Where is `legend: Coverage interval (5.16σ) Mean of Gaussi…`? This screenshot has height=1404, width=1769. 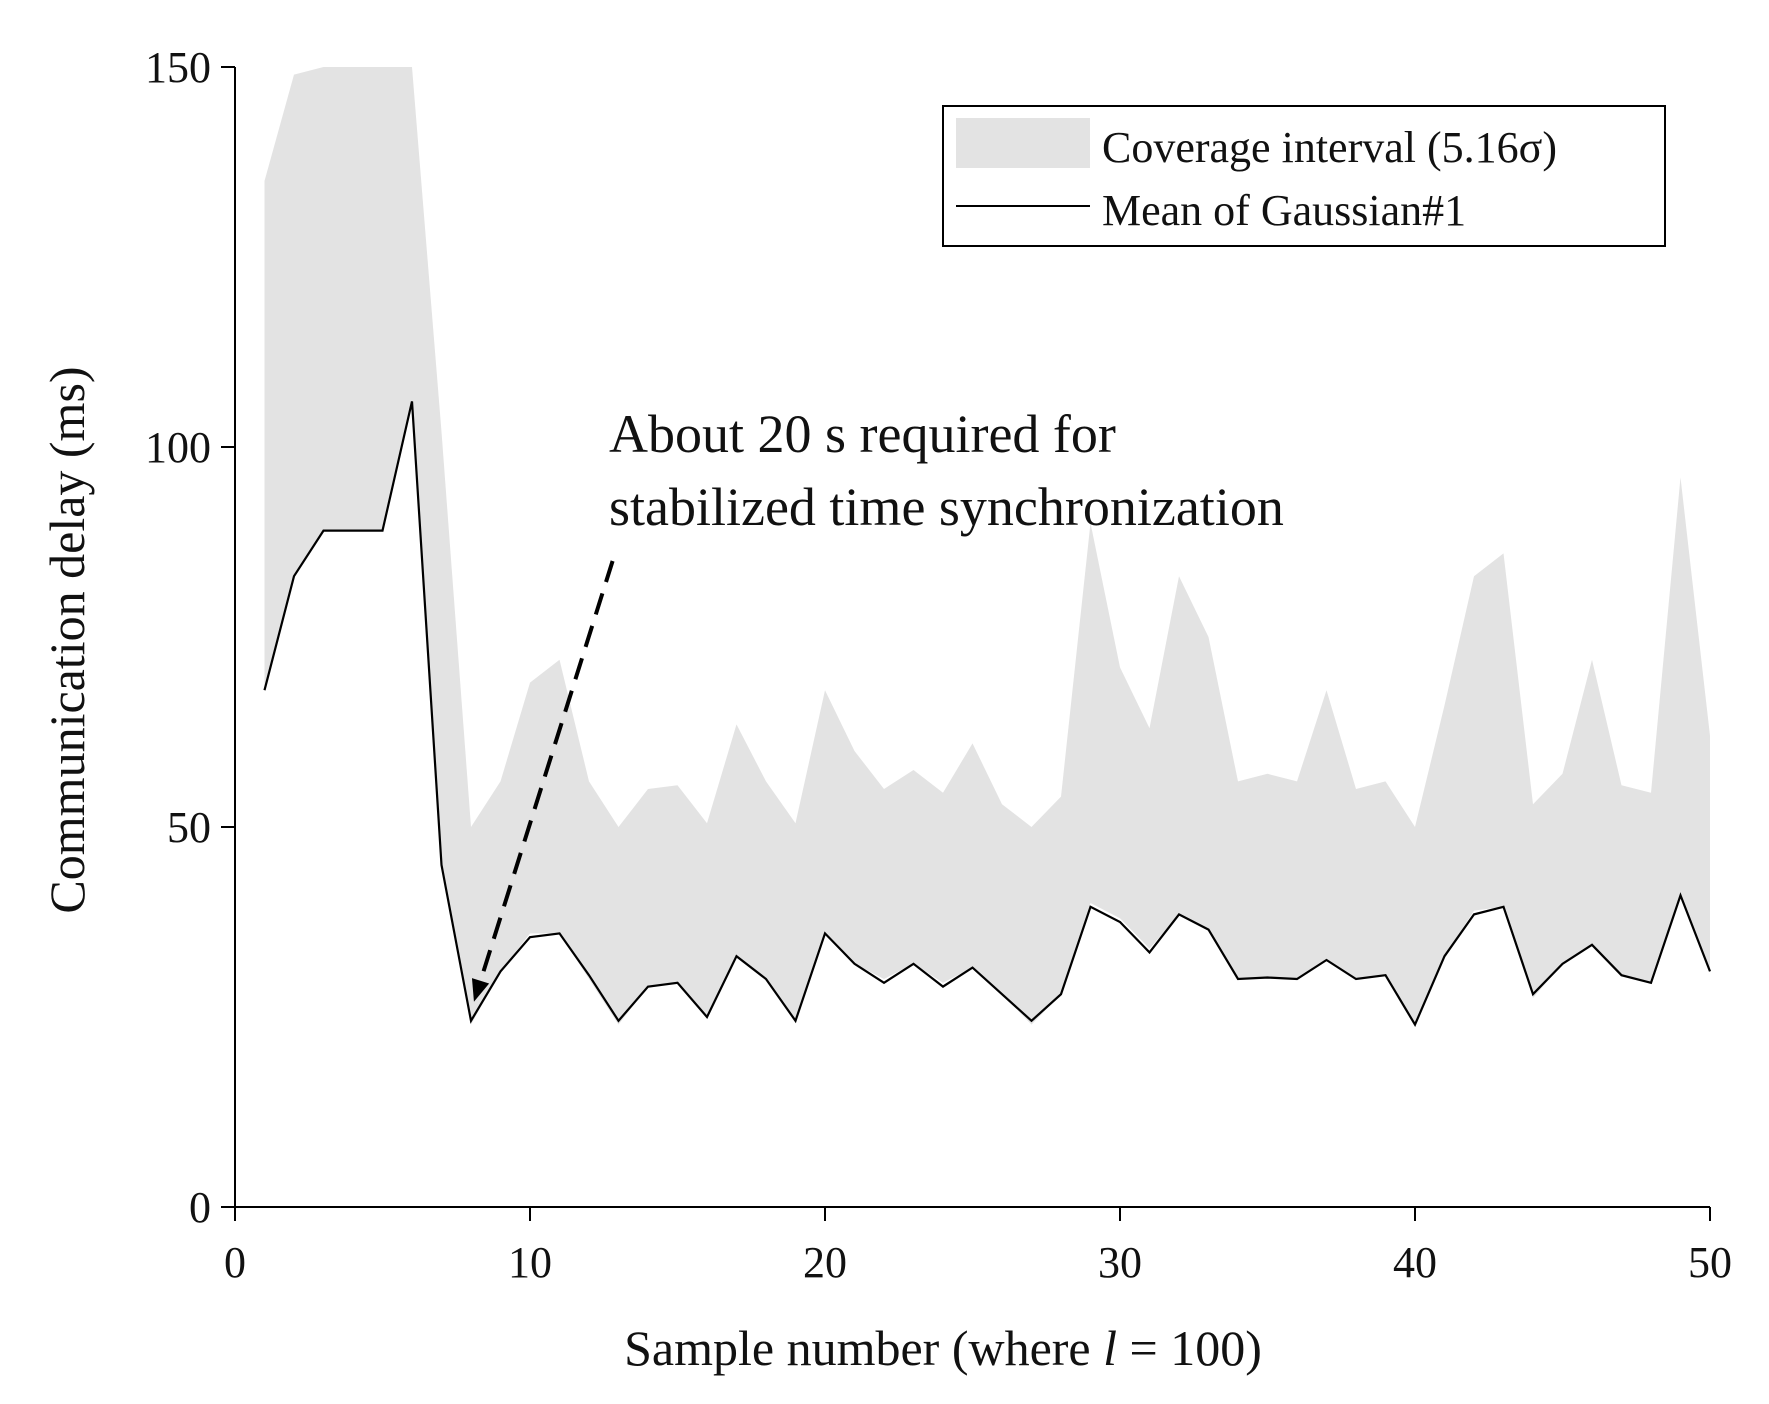
legend: Coverage interval (5.16σ) Mean of Gaussi… is located at coordinates (1304, 176).